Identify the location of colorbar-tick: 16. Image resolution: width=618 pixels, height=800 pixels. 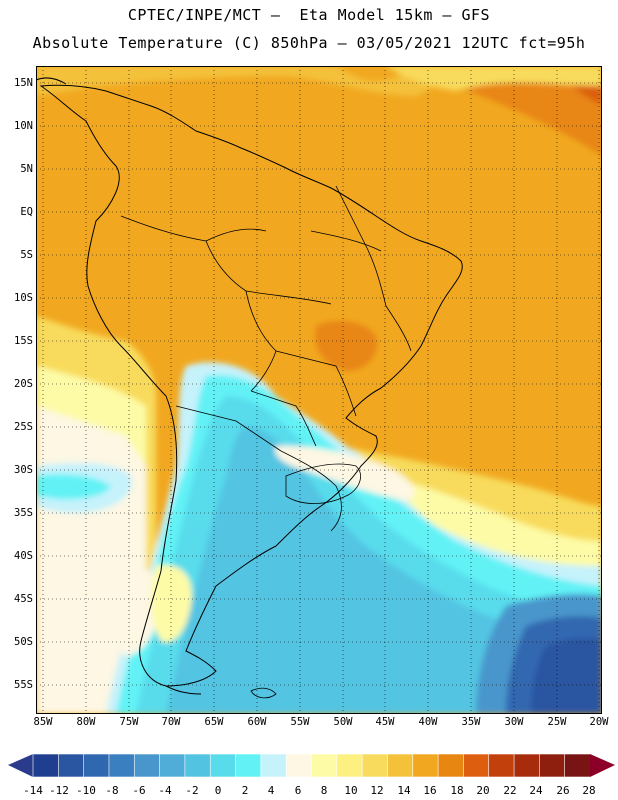
(430, 790).